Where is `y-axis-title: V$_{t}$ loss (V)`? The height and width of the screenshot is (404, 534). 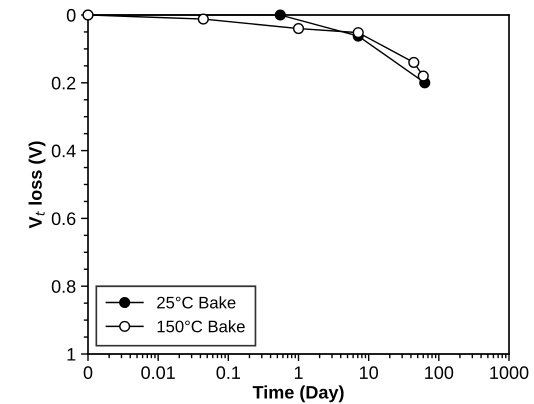 y-axis-title: V$_{t}$ loss (V) is located at coordinates (37, 184).